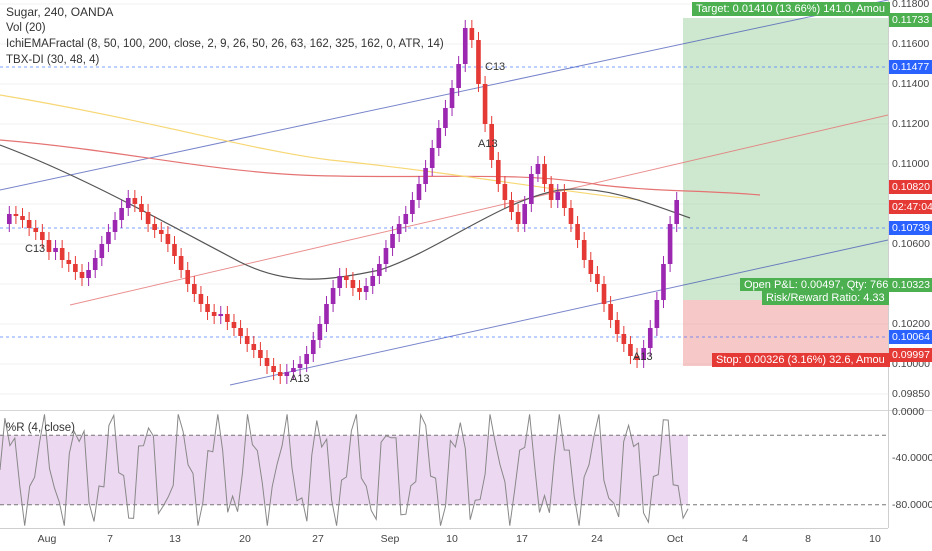 Image resolution: width=932 pixels, height=551 pixels. Describe the element at coordinates (41, 428) in the screenshot. I see `indicator-label: %R (4, close)` at that location.